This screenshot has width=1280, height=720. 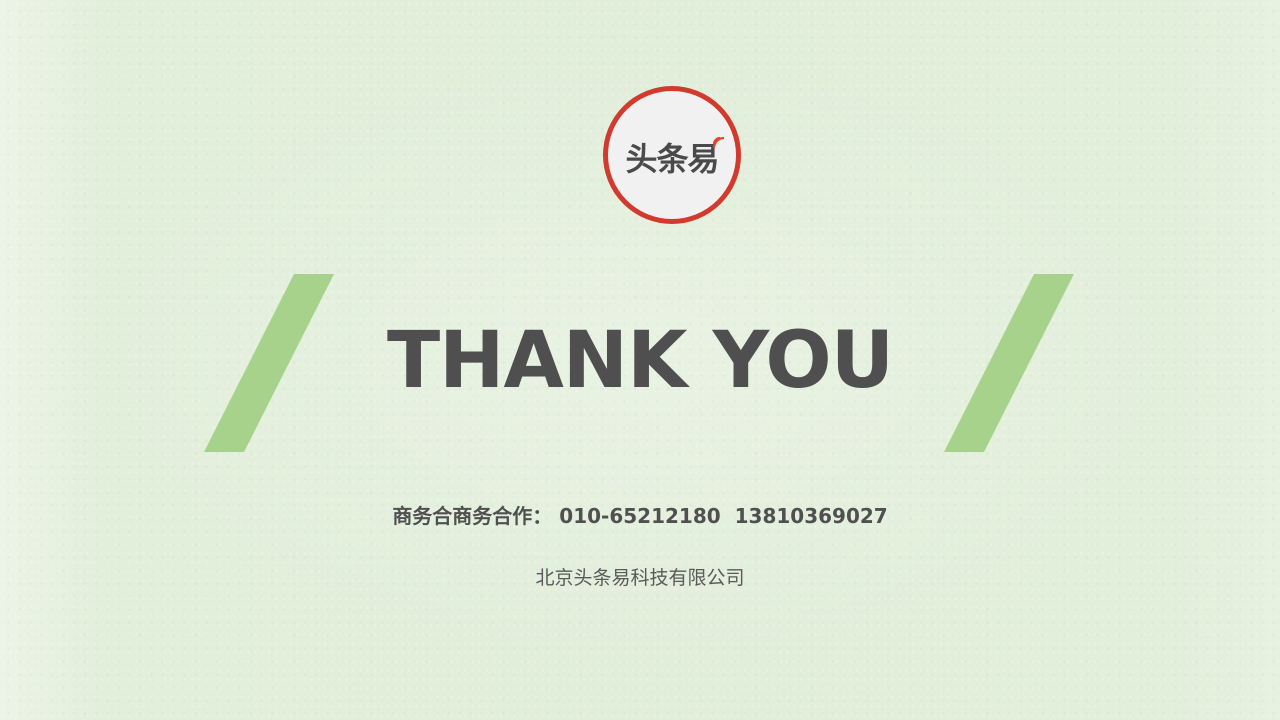 What do you see at coordinates (640, 578) in the screenshot?
I see `company-name: 北京头条易科技有限公司` at bounding box center [640, 578].